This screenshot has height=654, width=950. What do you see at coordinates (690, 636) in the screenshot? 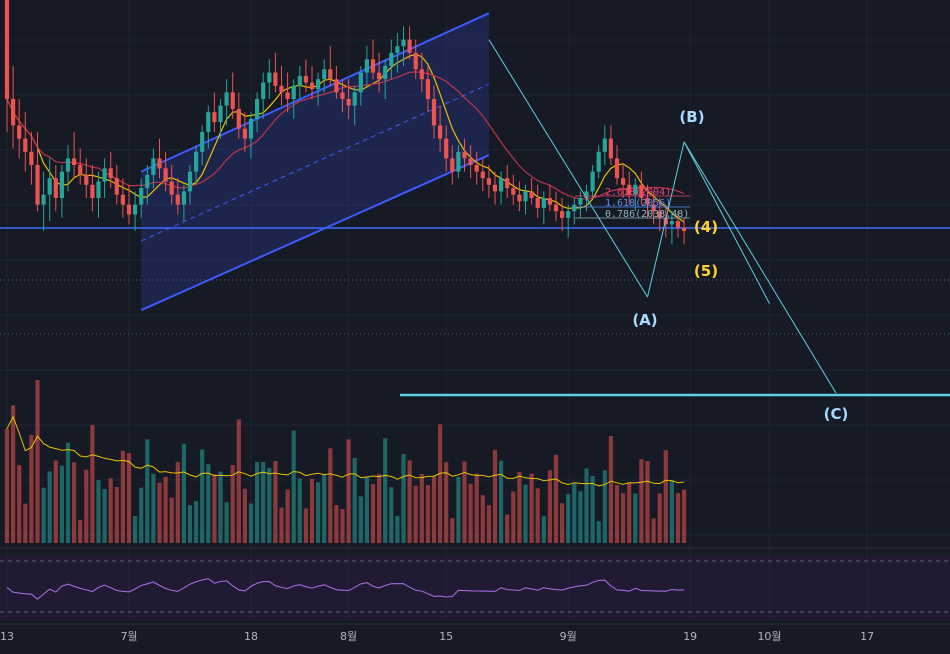
I see `time-tick-label: 19` at bounding box center [690, 636].